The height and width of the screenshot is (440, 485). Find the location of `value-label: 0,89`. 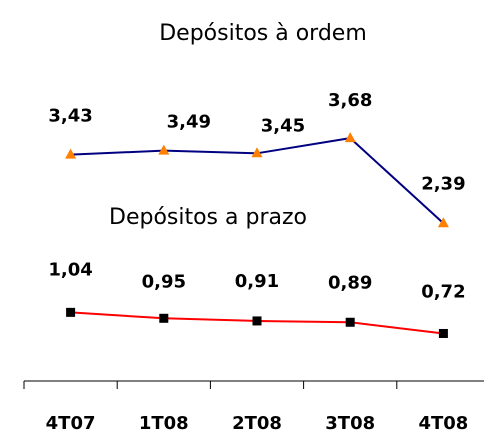

value-label: 0,89 is located at coordinates (350, 282).